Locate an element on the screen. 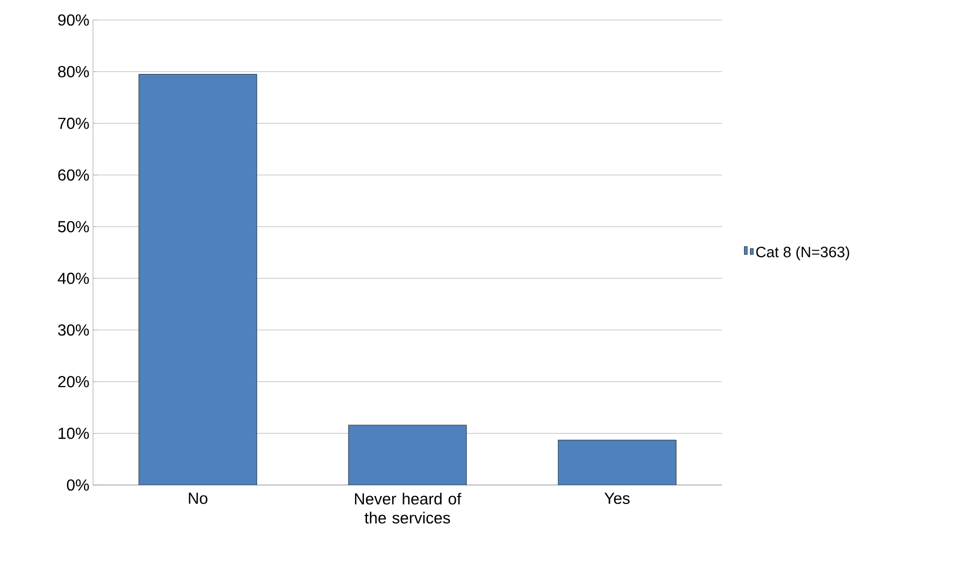 The height and width of the screenshot is (579, 956). y-tick-label: 10% is located at coordinates (73, 433).